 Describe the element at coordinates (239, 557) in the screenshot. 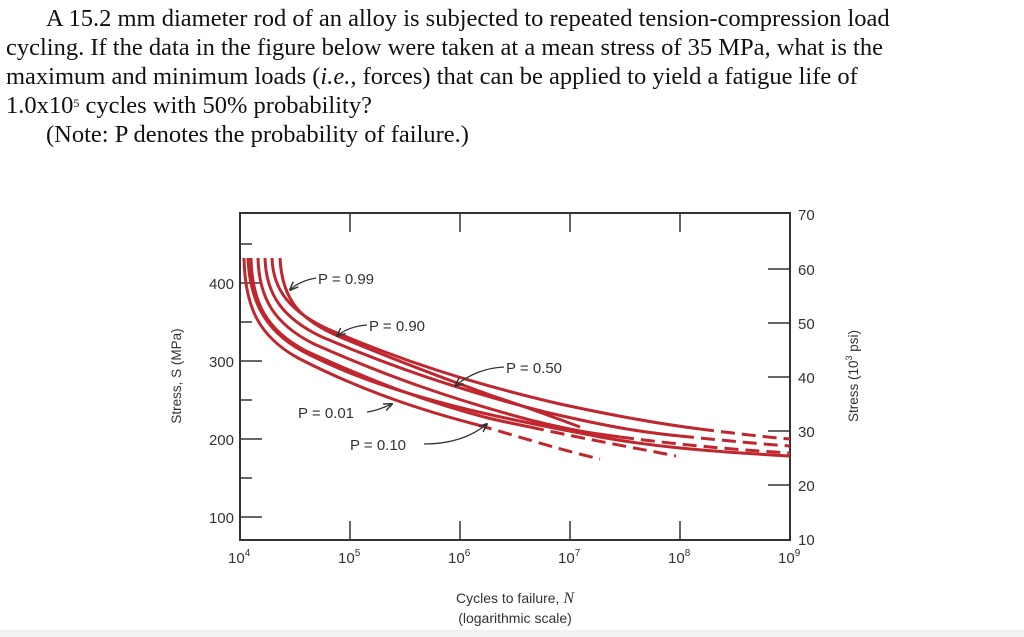

I see `x-label-1e4: 104` at that location.